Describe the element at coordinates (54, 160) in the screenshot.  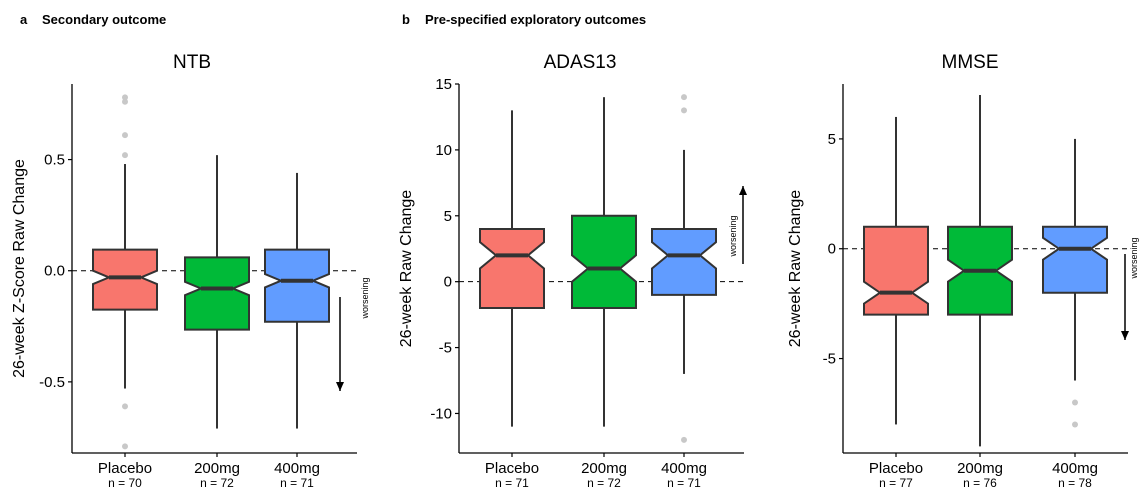
I see `y-tick-label: 0.5` at that location.